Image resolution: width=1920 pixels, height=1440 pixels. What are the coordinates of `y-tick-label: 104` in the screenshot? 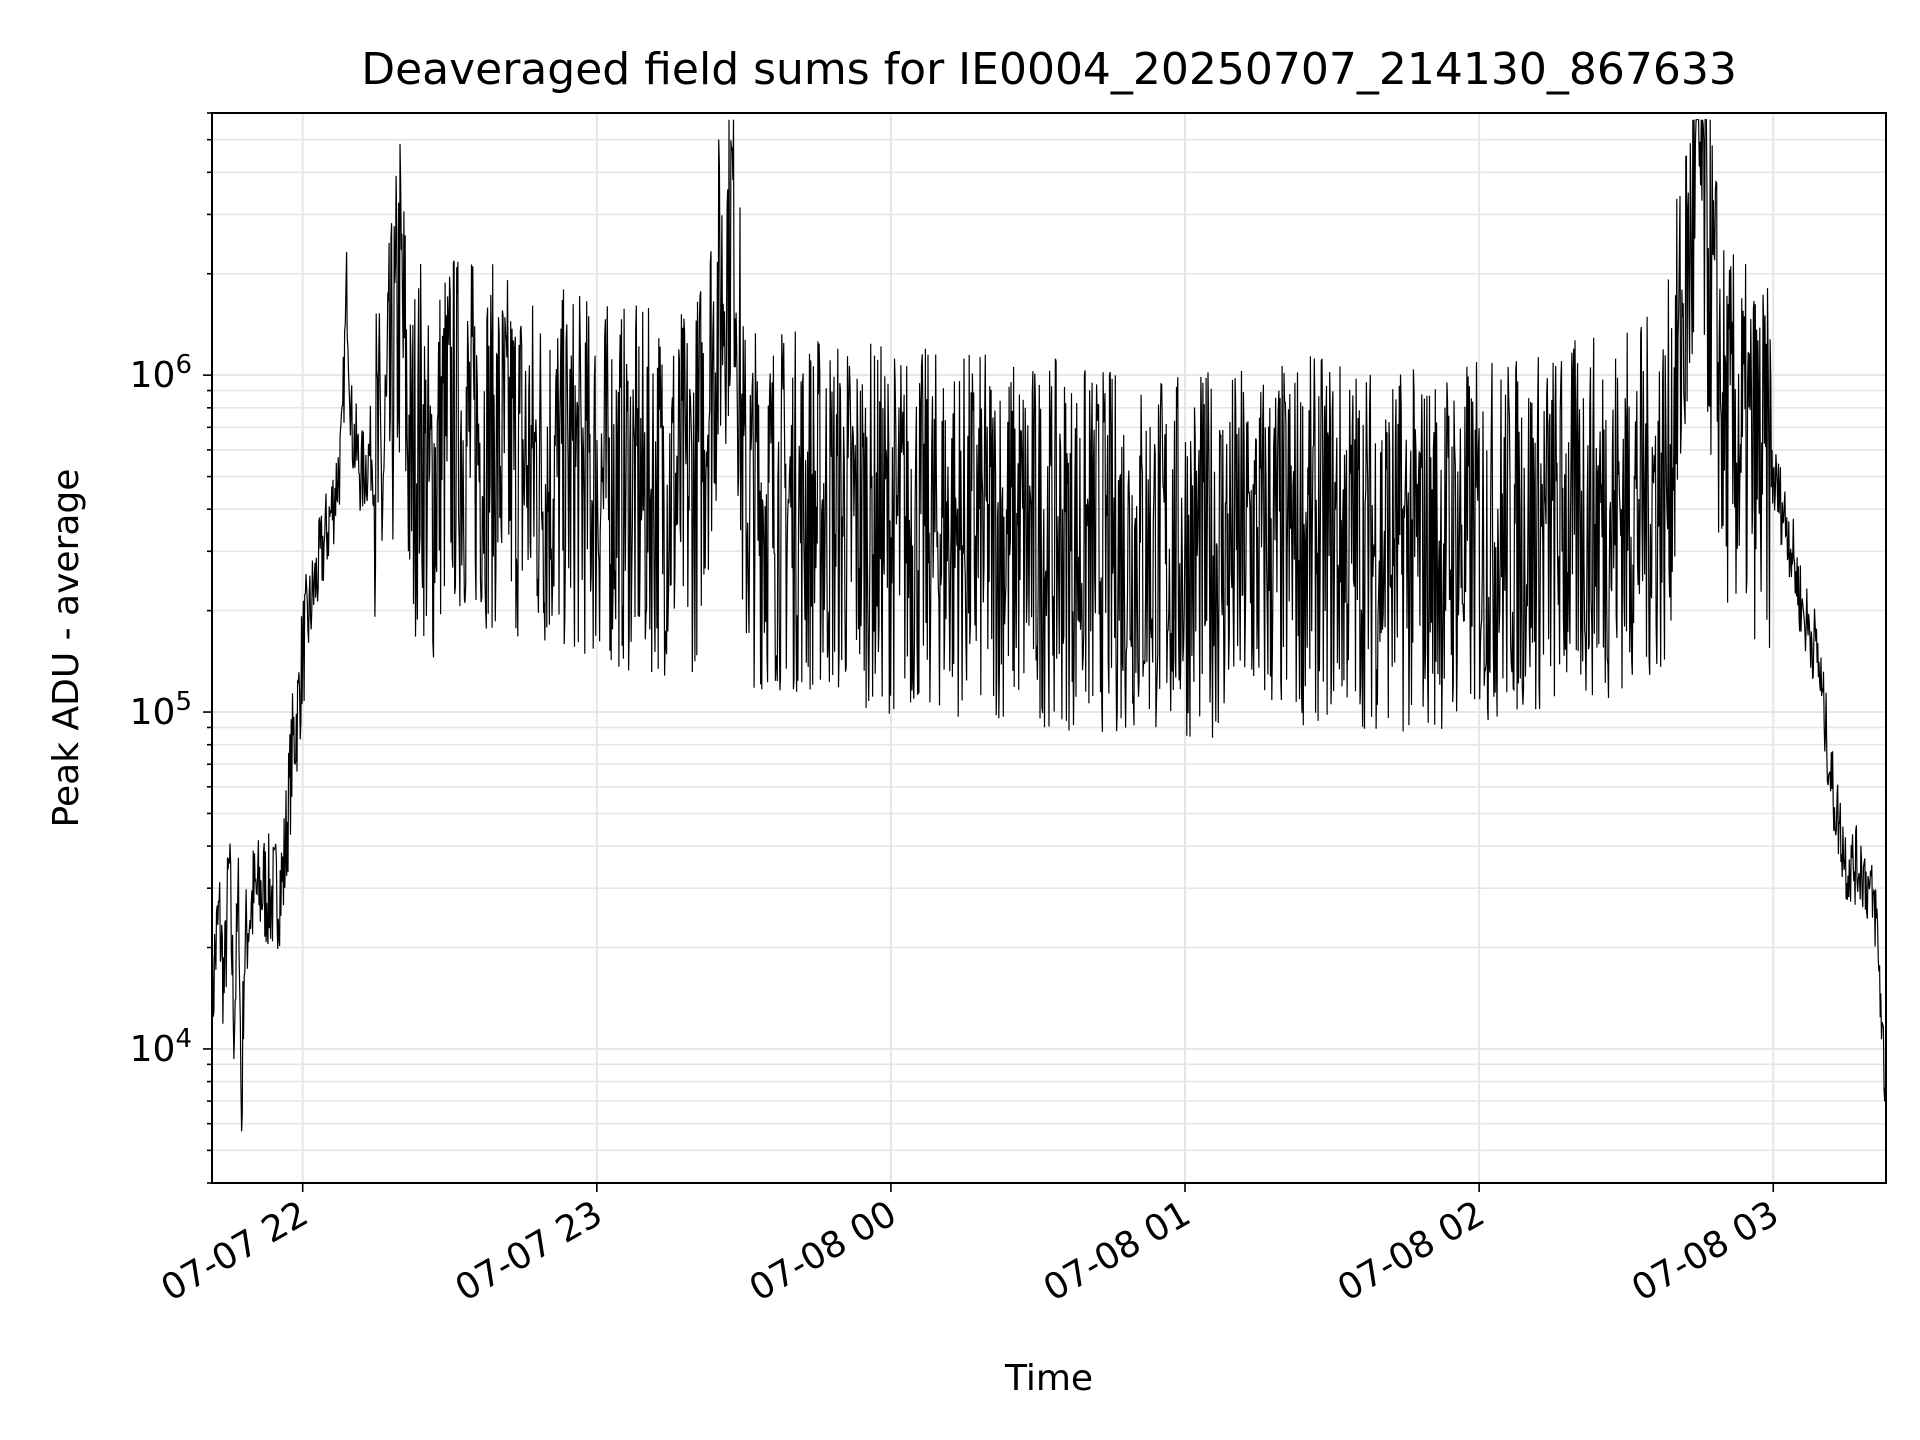 It's located at (161, 1047).